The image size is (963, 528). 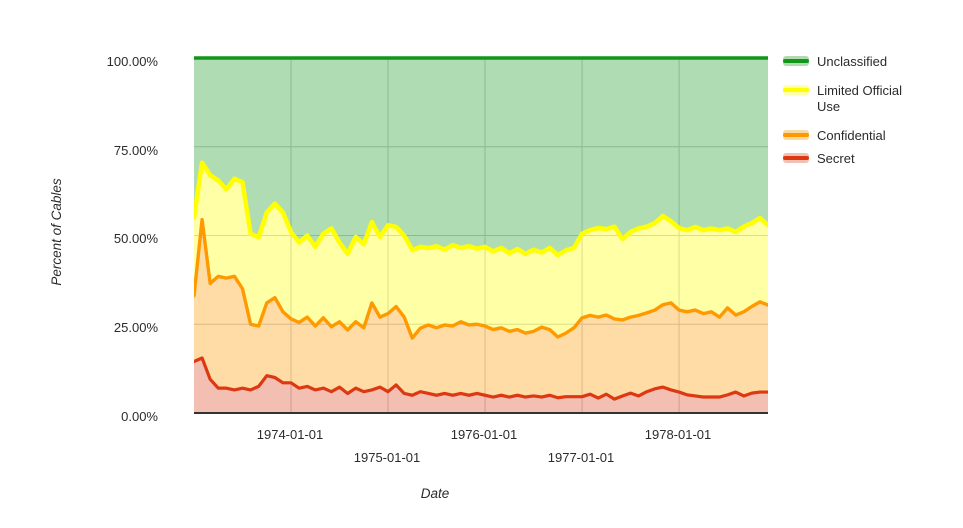 I want to click on y-tick-75: 75.00%, so click(x=135, y=150).